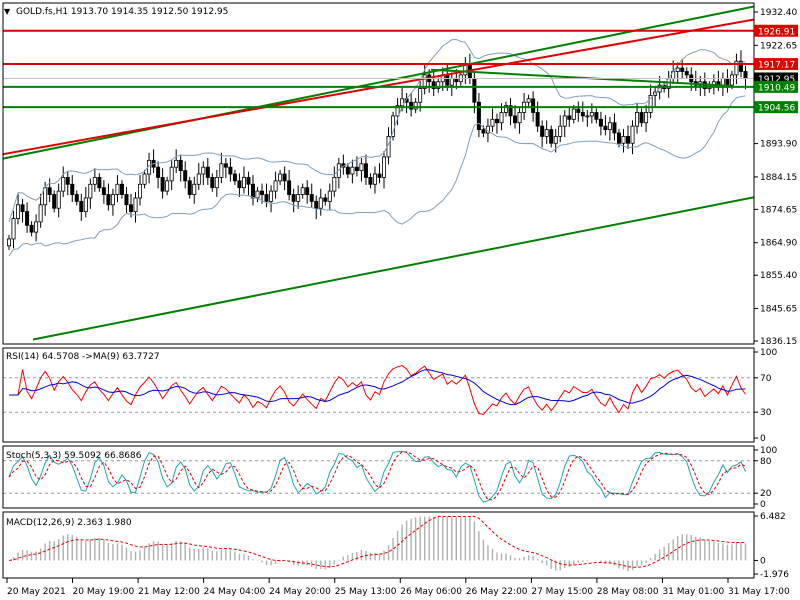  What do you see at coordinates (104, 592) in the screenshot?
I see `x-tick-label: 20 May 19:00` at bounding box center [104, 592].